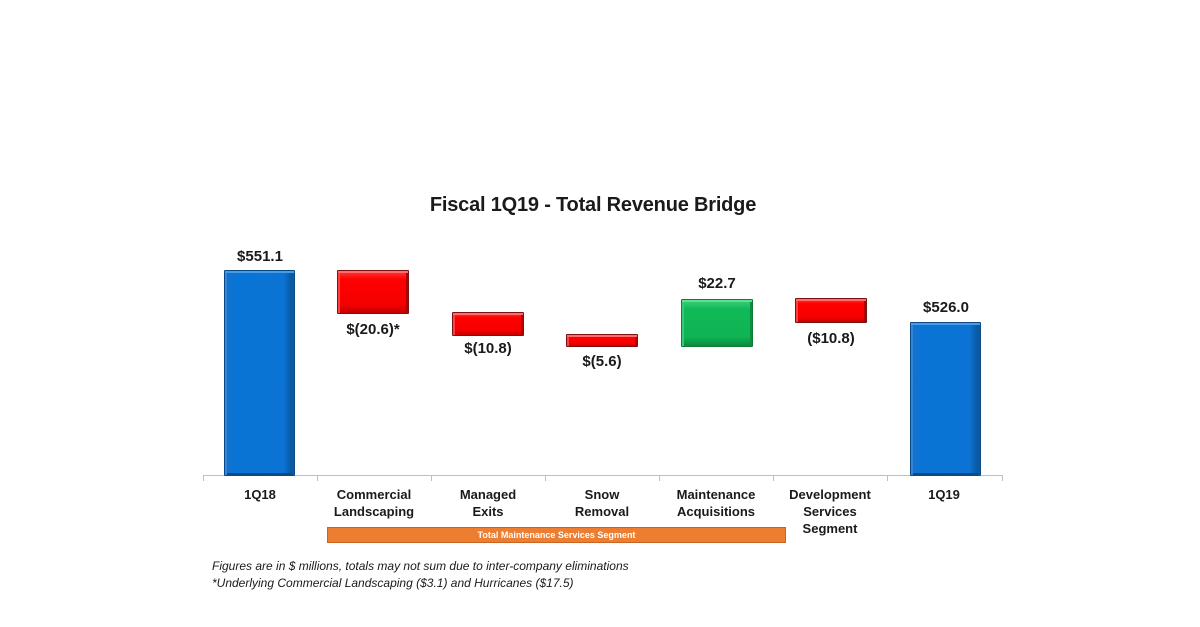 Image resolution: width=1200 pixels, height=627 pixels. Describe the element at coordinates (830, 494) in the screenshot. I see `category-label-line: Development` at that location.